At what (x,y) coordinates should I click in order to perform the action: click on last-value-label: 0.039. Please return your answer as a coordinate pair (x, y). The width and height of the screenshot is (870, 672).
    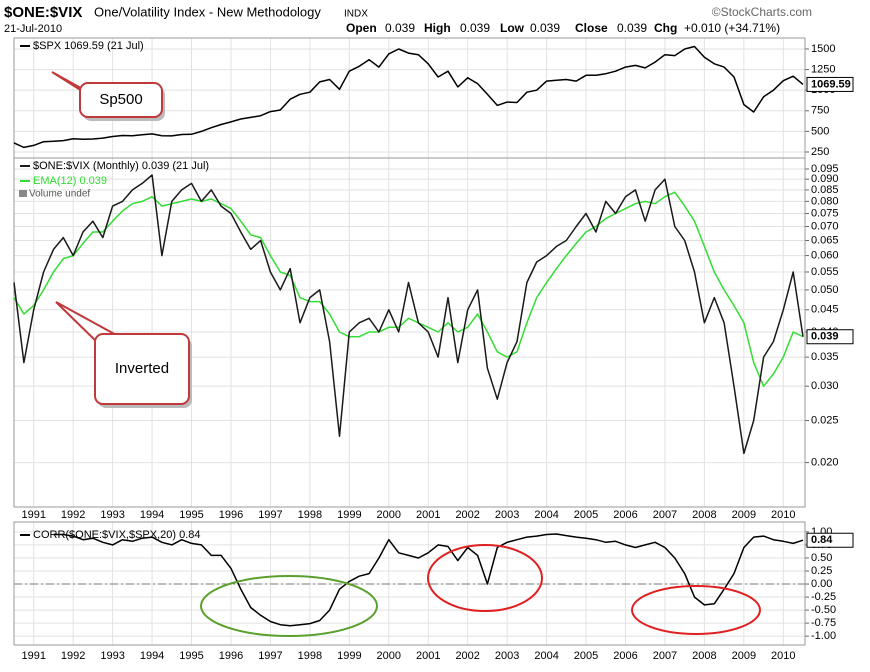
    Looking at the image, I should click on (825, 337).